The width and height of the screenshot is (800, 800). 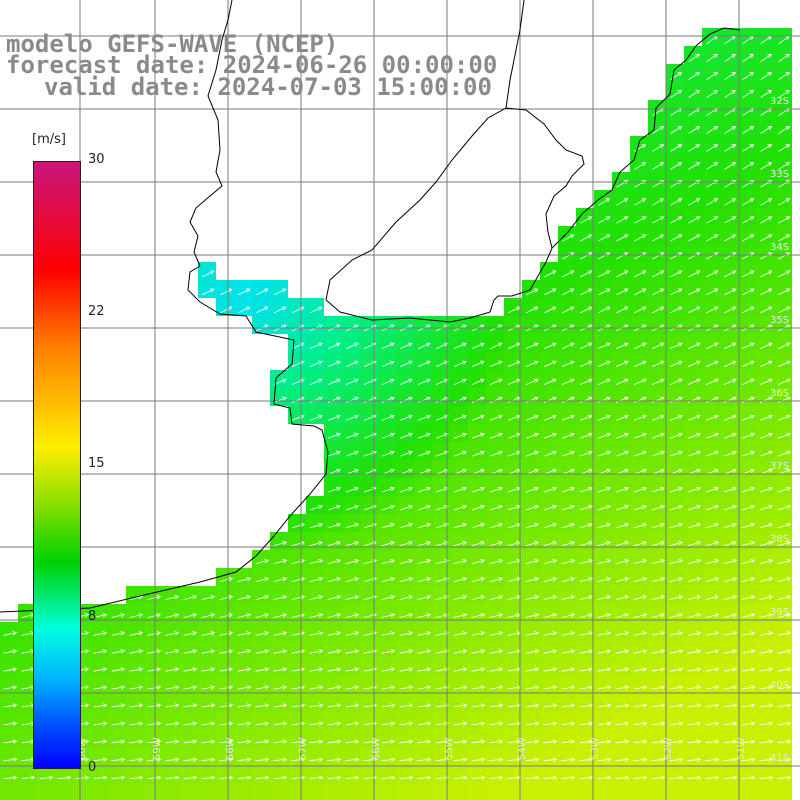 What do you see at coordinates (157, 748) in the screenshot?
I see `longitude-label: 59W` at bounding box center [157, 748].